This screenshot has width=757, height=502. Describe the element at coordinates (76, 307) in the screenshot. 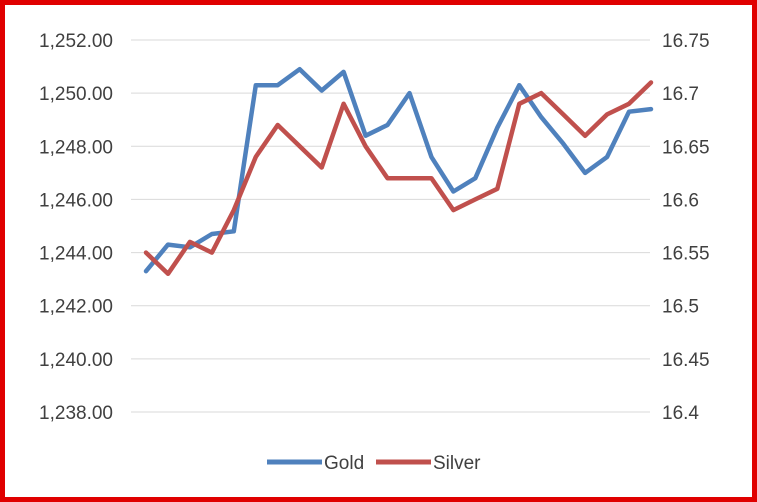

I see `left-tick-label: 1,242.00` at that location.